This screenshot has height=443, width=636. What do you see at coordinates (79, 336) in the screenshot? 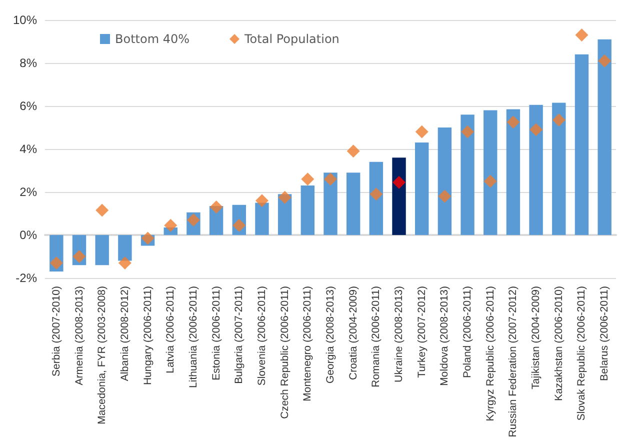
I see `x-tick-label: Armenia (2008-2013)` at bounding box center [79, 336].